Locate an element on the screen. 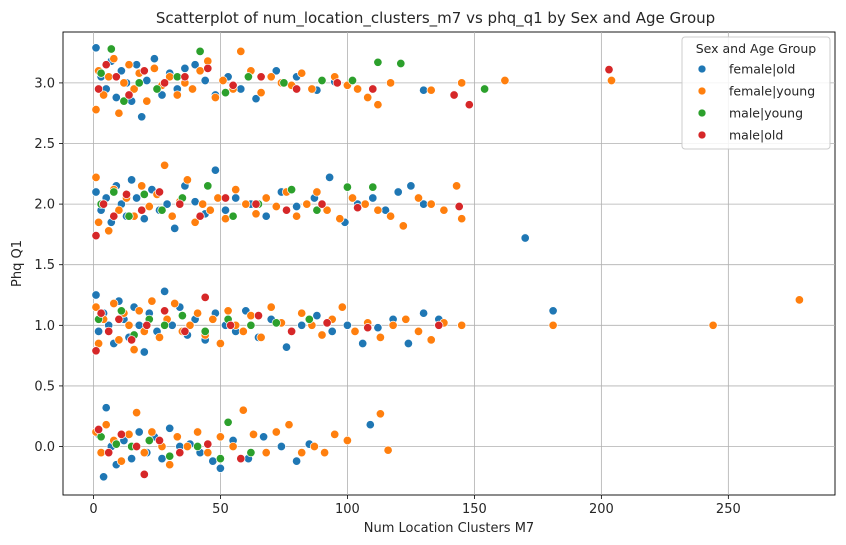 The image size is (846, 545). y-axis-label: Phq Q1 is located at coordinates (17, 263).